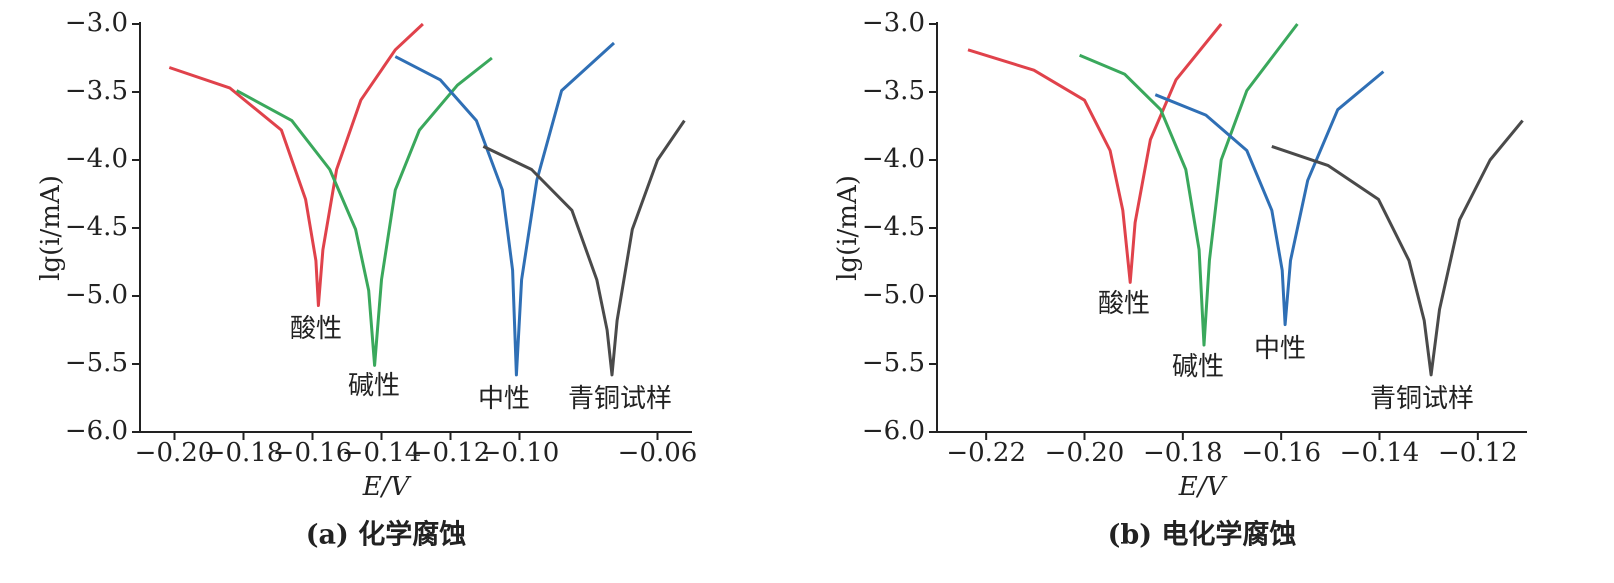  What do you see at coordinates (520, 453) in the screenshot?
I see `x-tick-label: −0.10` at bounding box center [520, 453].